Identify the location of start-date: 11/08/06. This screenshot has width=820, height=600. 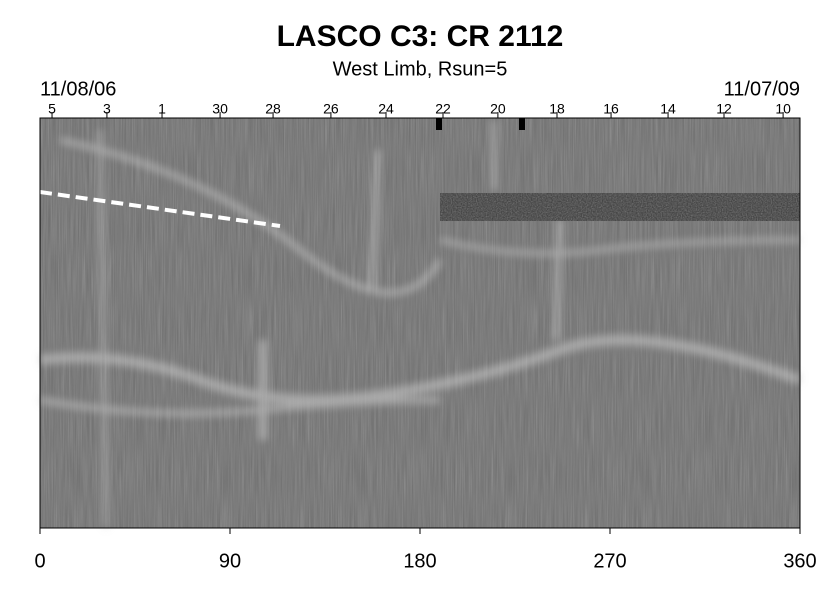
(78, 89).